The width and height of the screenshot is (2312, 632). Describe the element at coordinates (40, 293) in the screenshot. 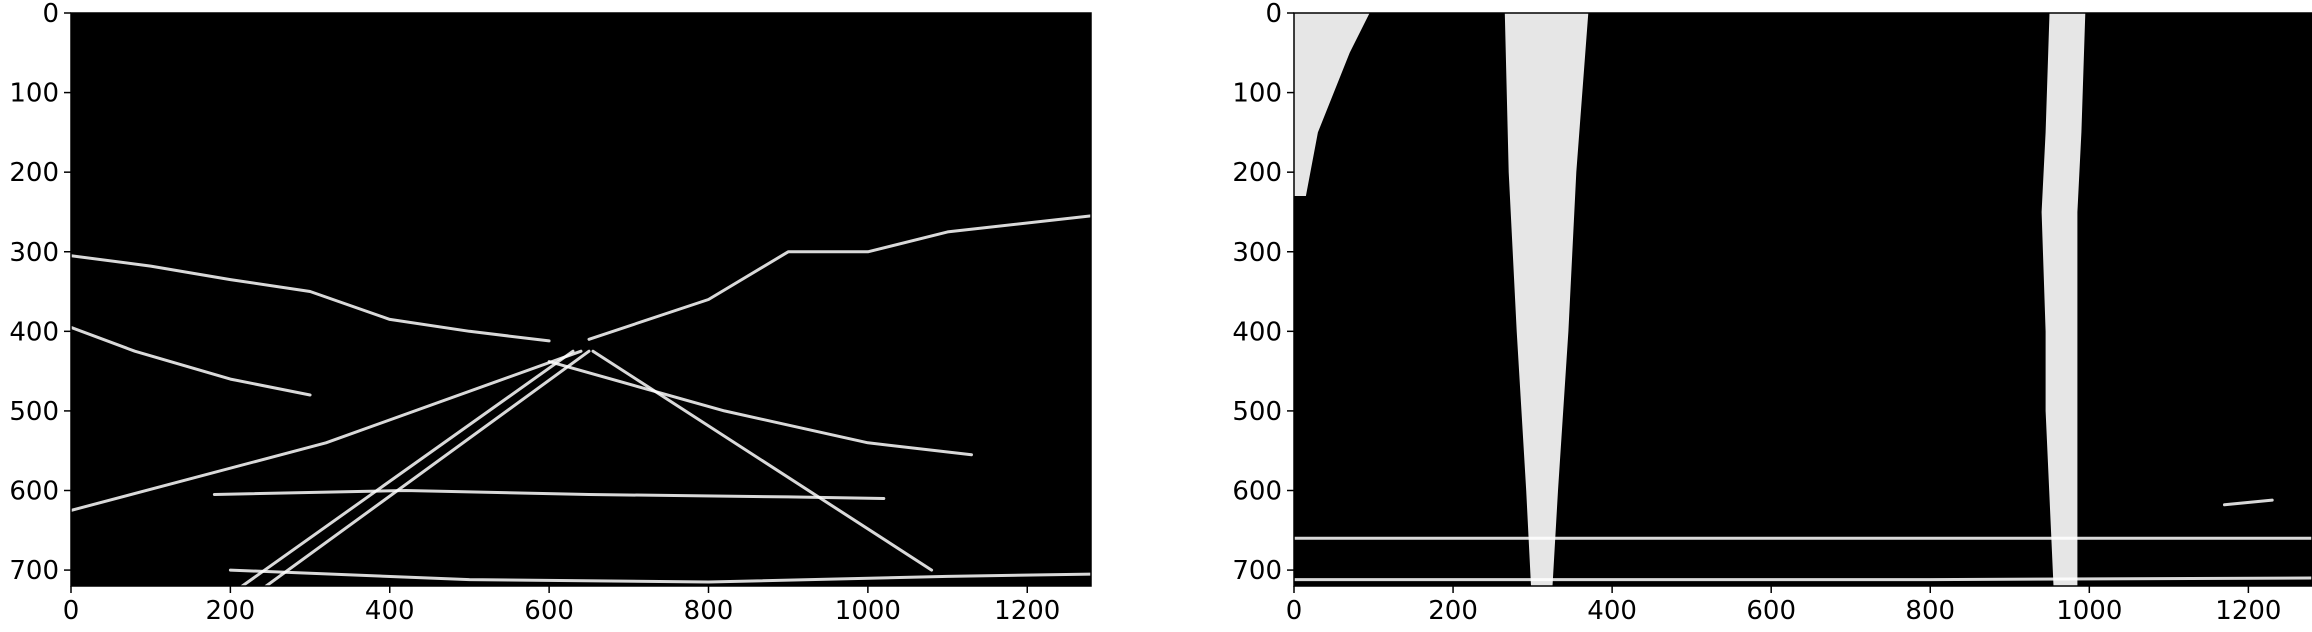

I see `left-panel-y-axis: 0 100 200 300 400 500 600 700` at that location.